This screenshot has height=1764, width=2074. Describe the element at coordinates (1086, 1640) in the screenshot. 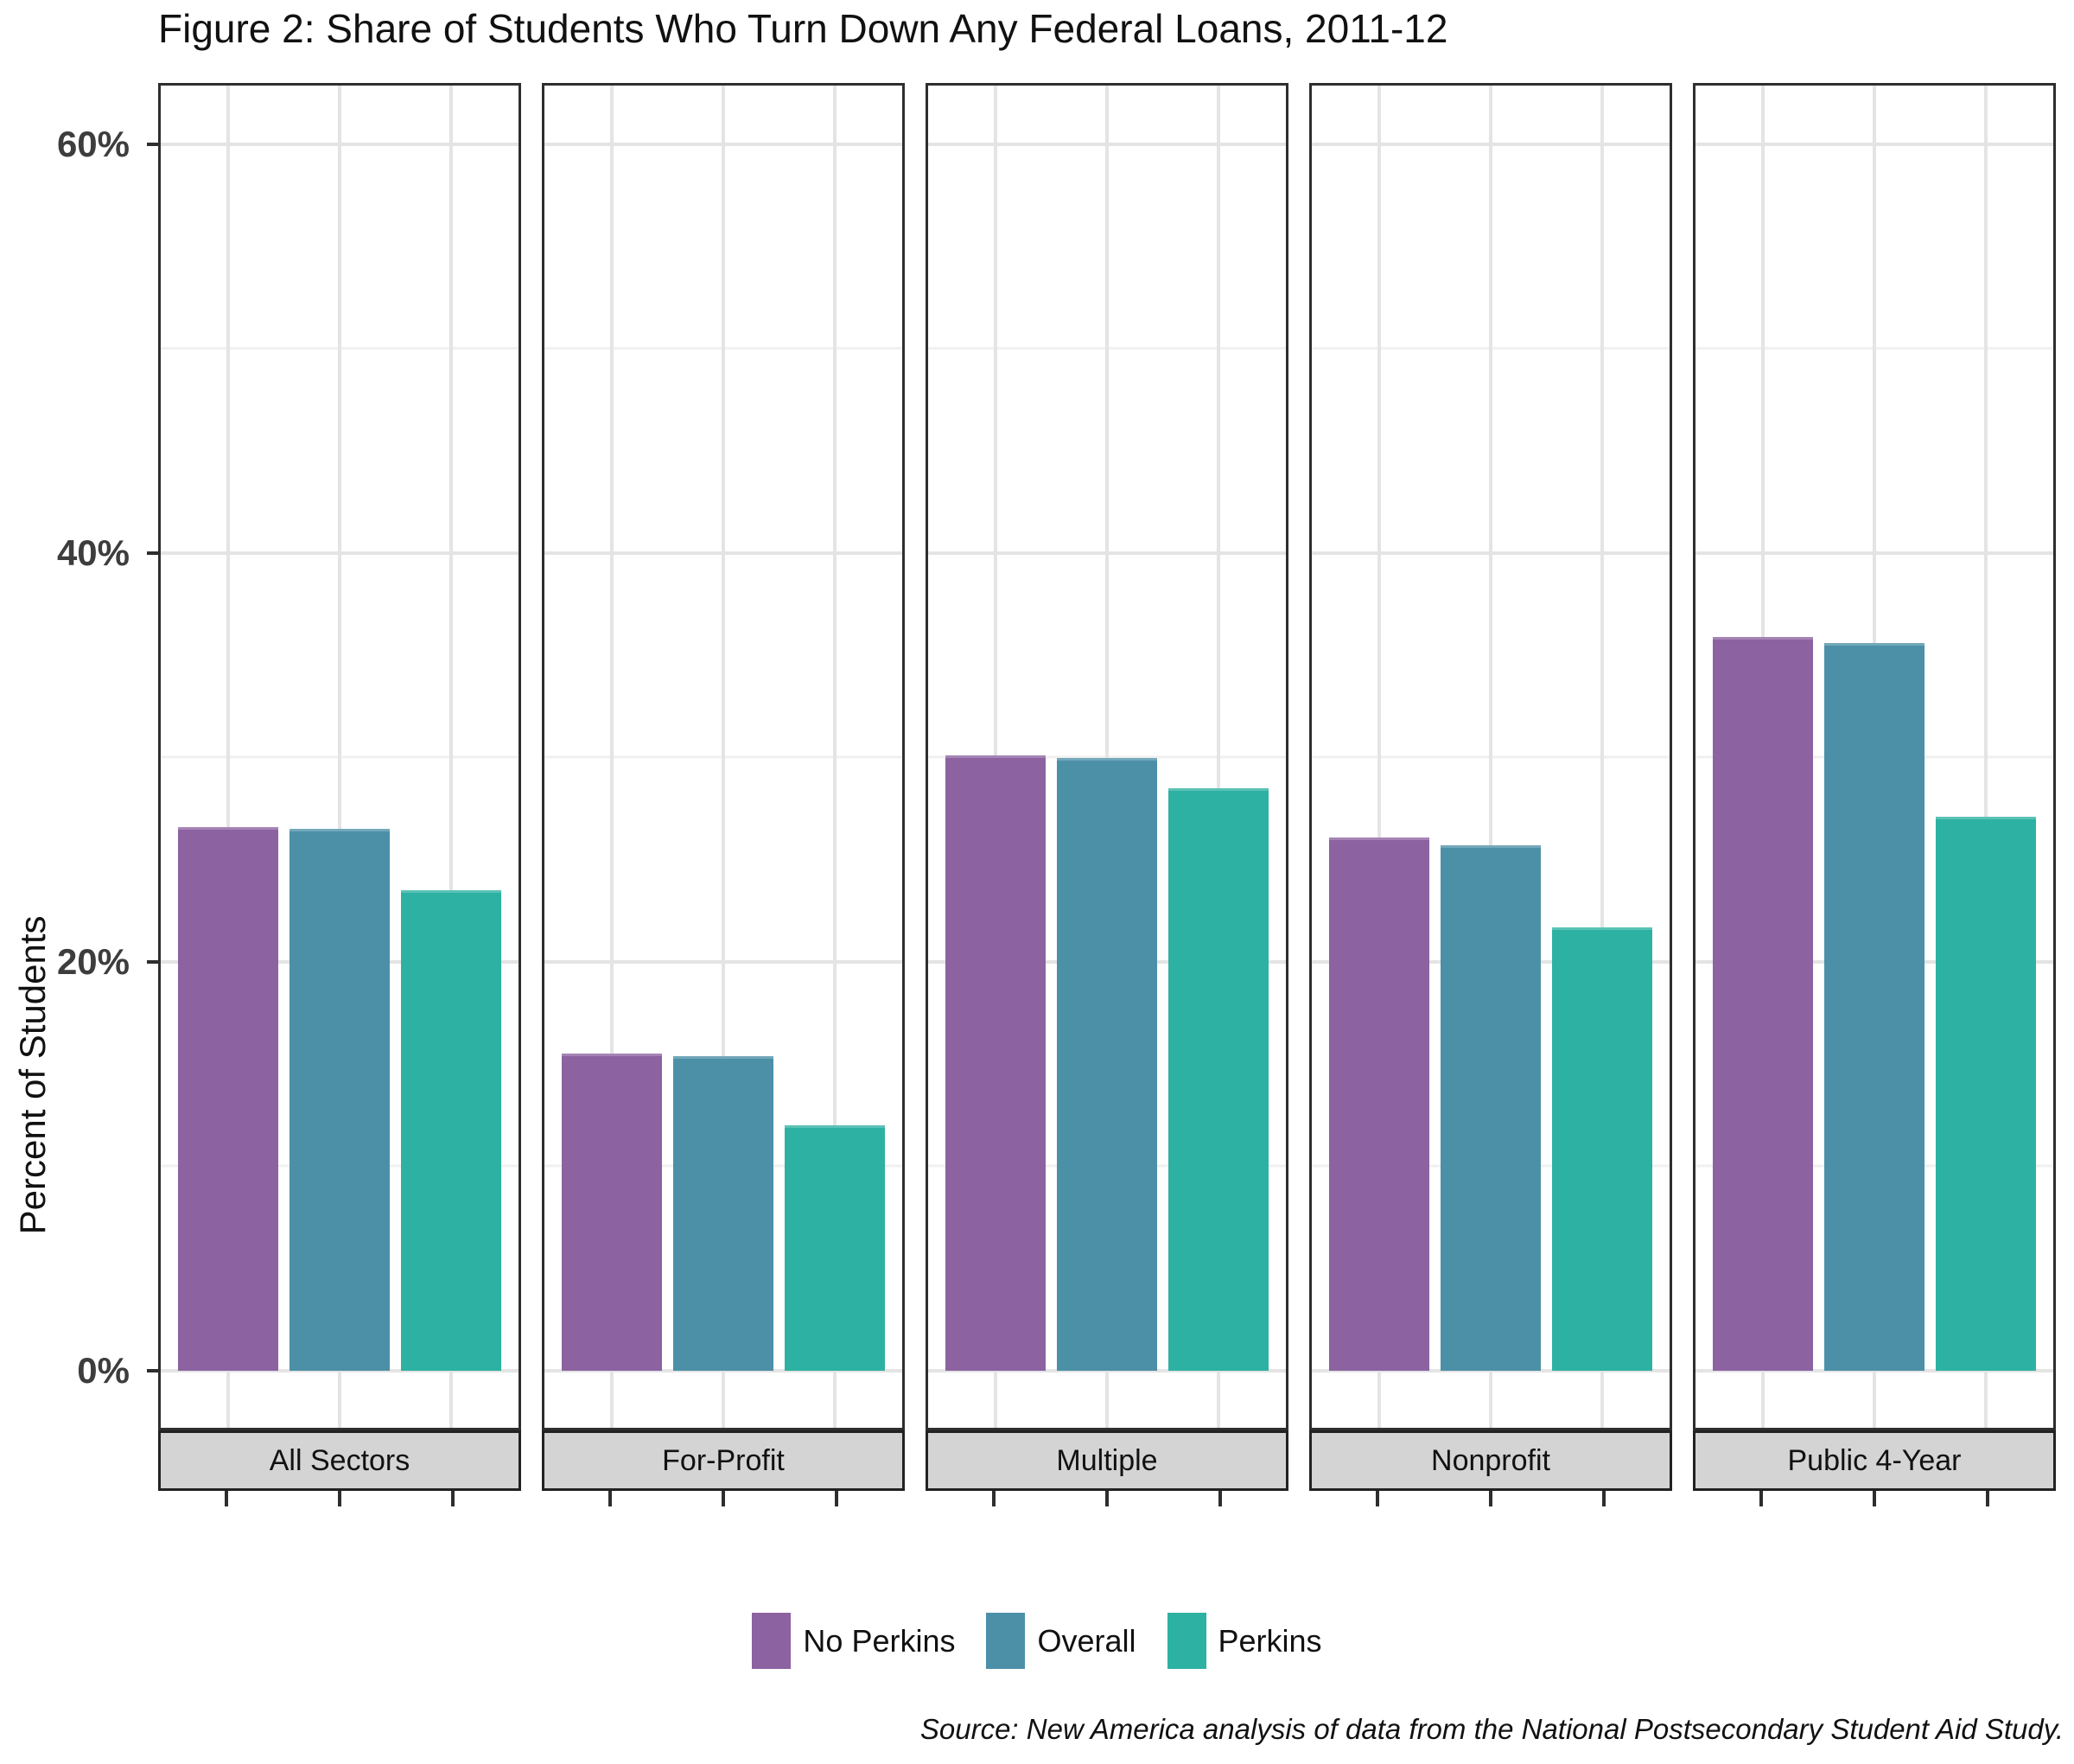

I see `legend-label: Overall` at that location.